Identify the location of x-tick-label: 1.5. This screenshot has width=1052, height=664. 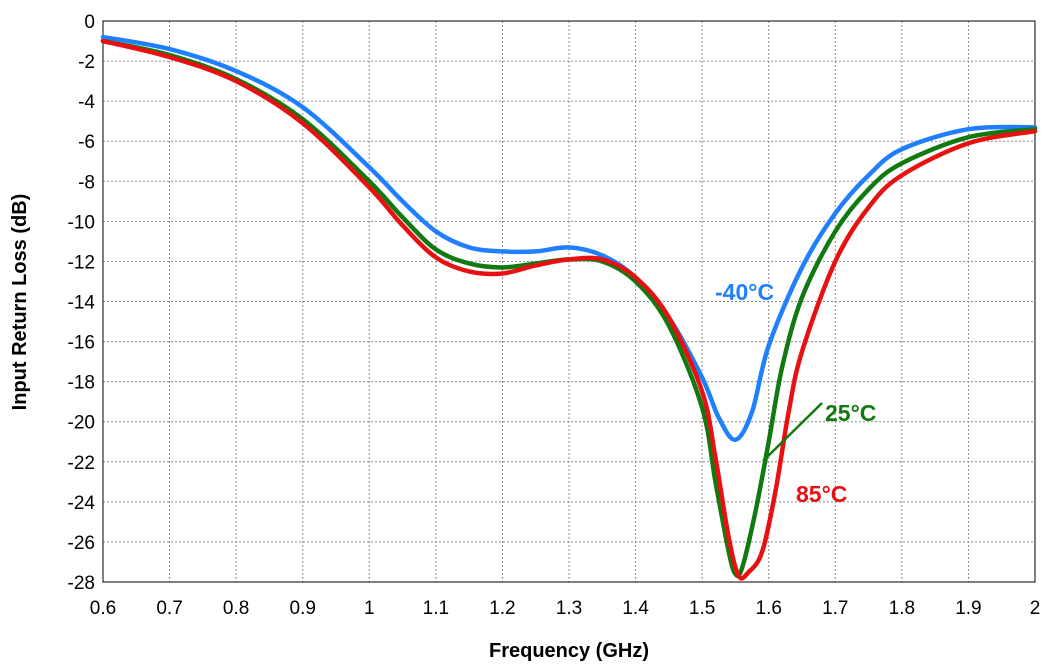
(702, 608).